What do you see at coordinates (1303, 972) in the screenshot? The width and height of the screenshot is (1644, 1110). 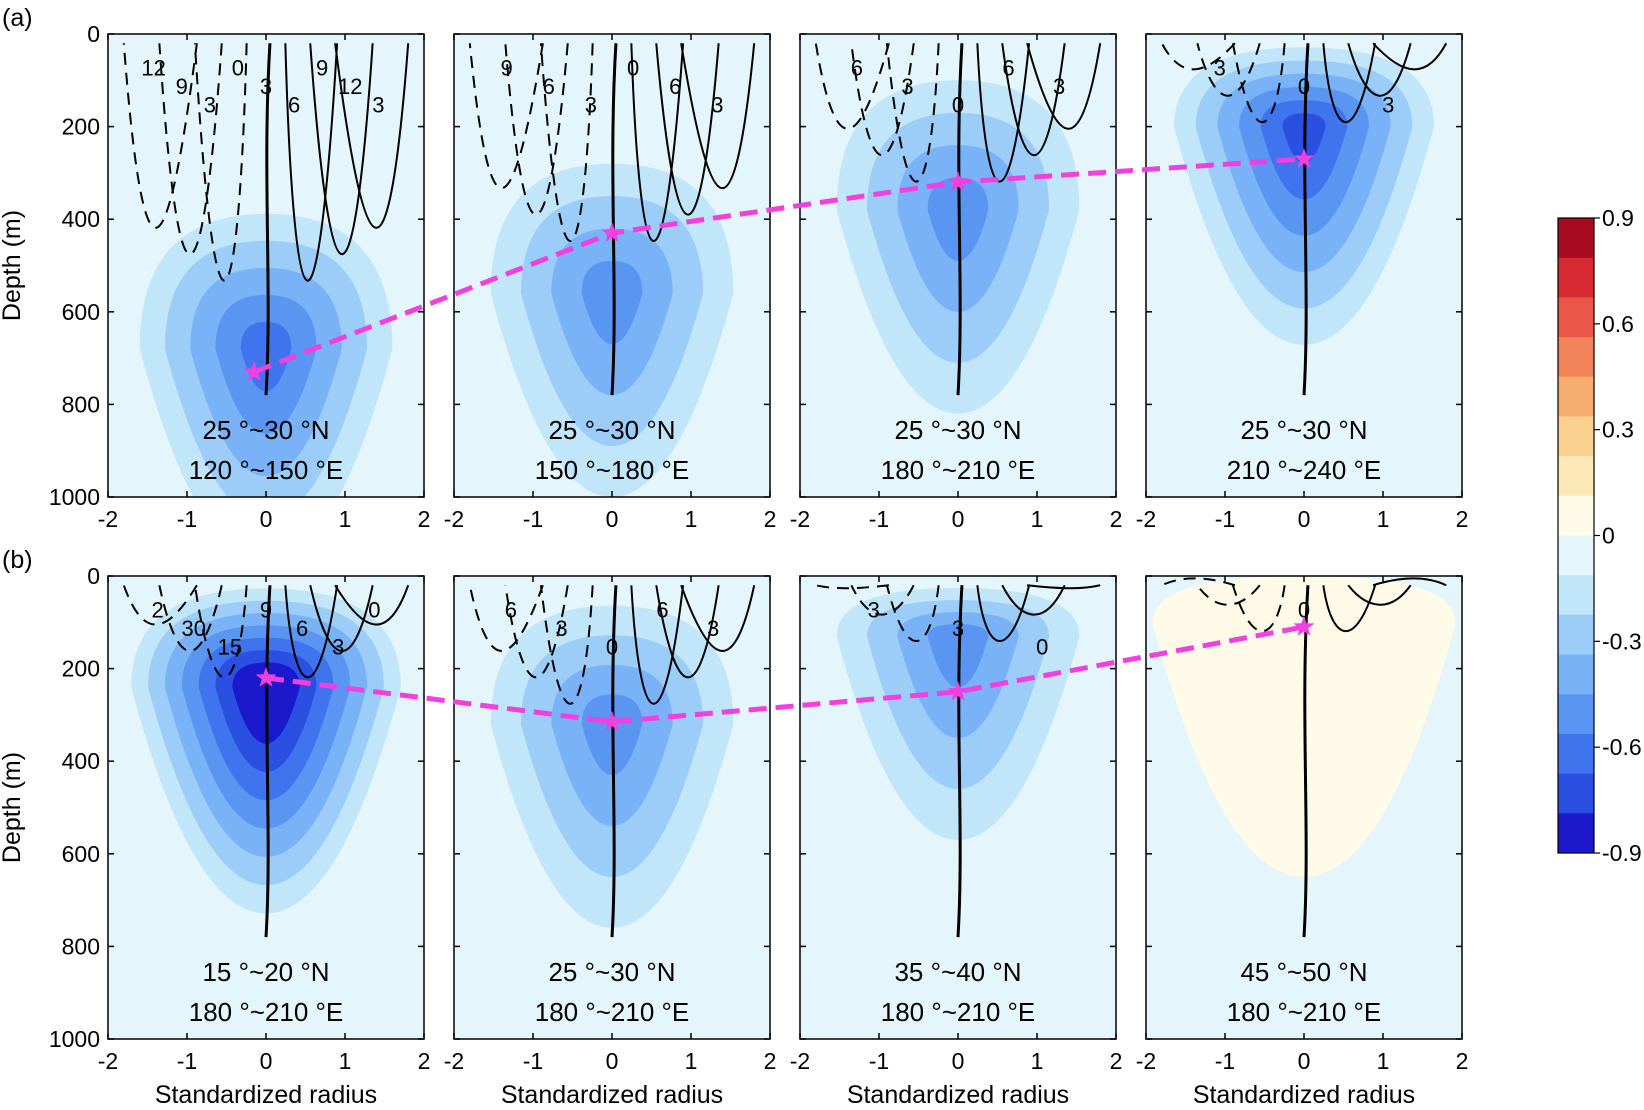 I see `latitude-label: 45 °~50 °N` at bounding box center [1303, 972].